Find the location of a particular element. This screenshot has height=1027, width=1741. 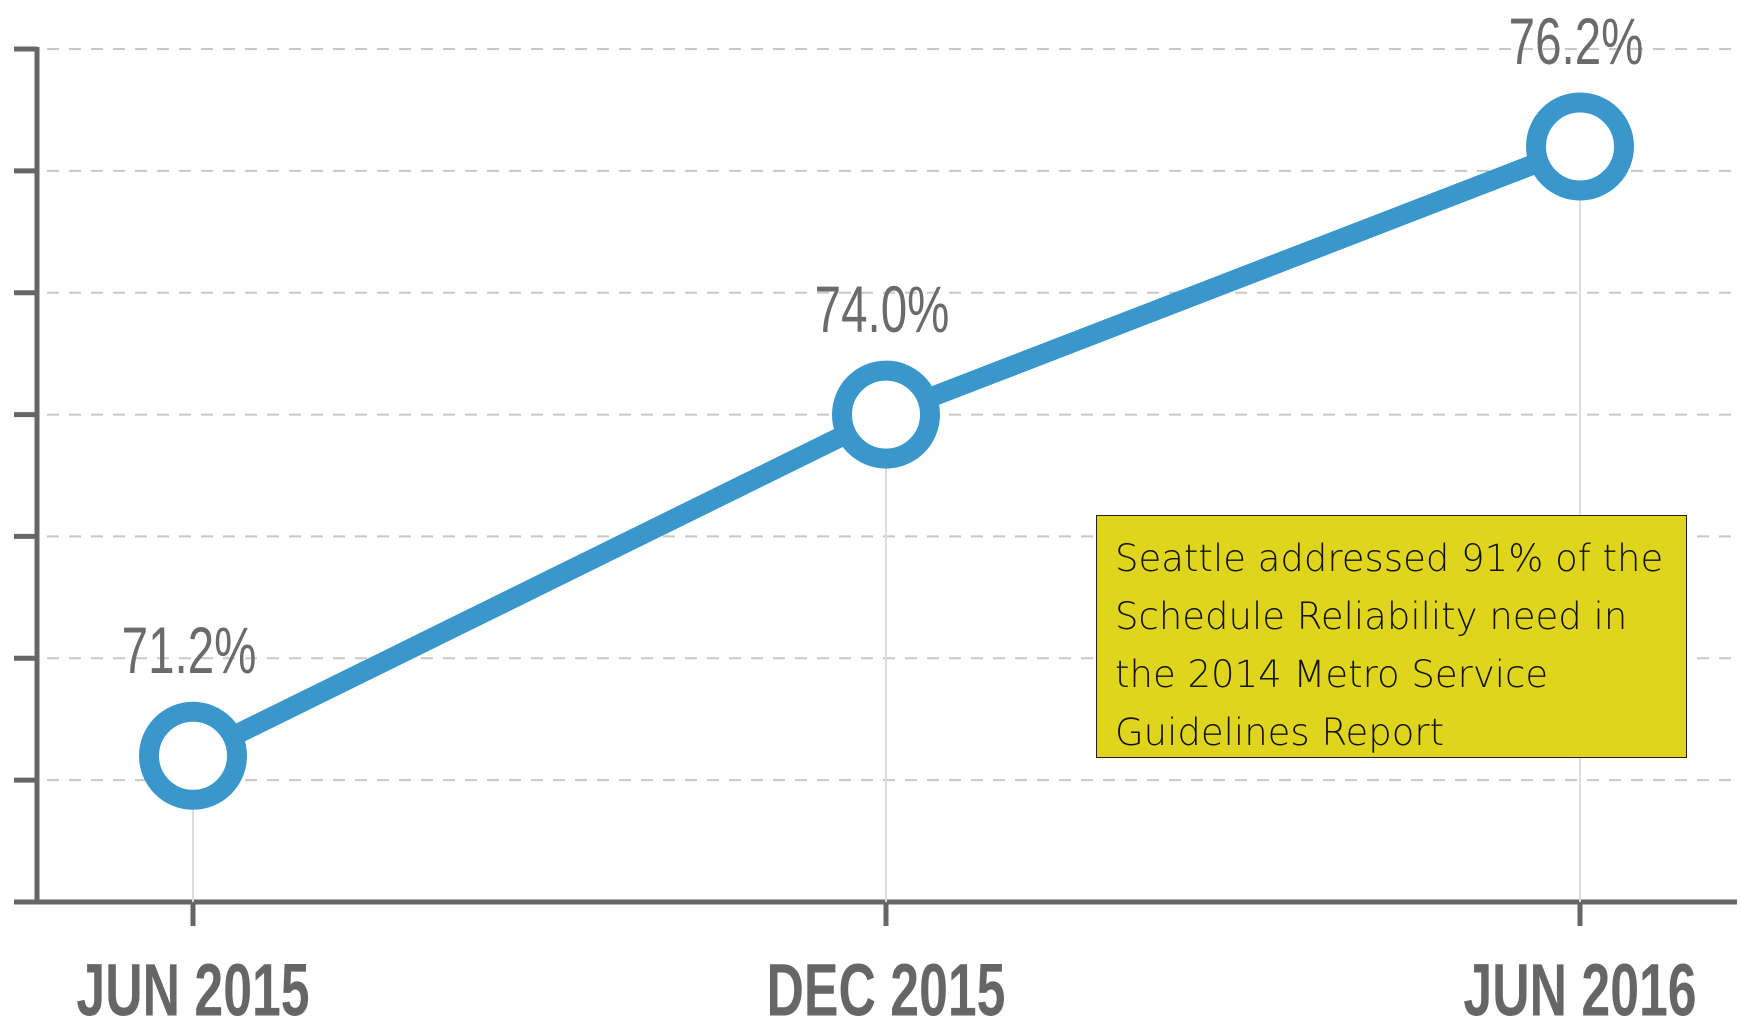

x-tick-label: JUN 2015 is located at coordinates (192, 987).